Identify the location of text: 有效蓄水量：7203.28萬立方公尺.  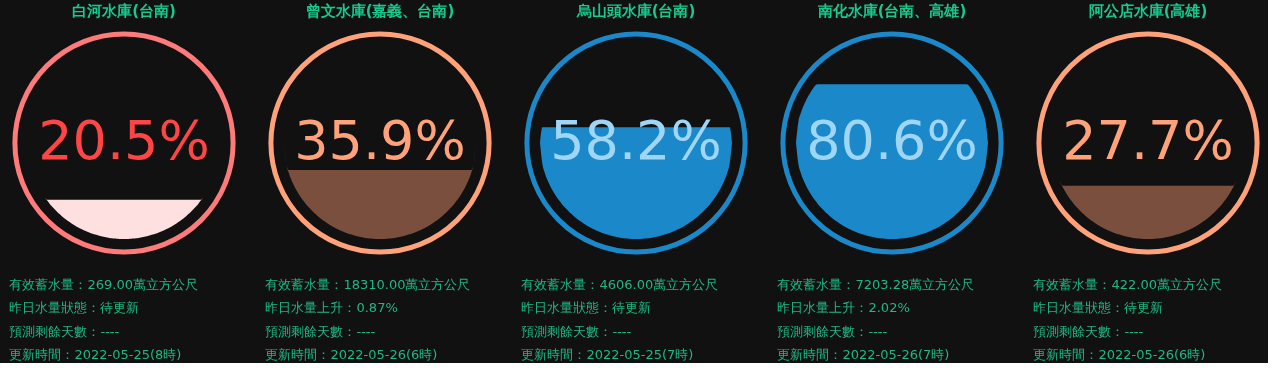
(876, 284).